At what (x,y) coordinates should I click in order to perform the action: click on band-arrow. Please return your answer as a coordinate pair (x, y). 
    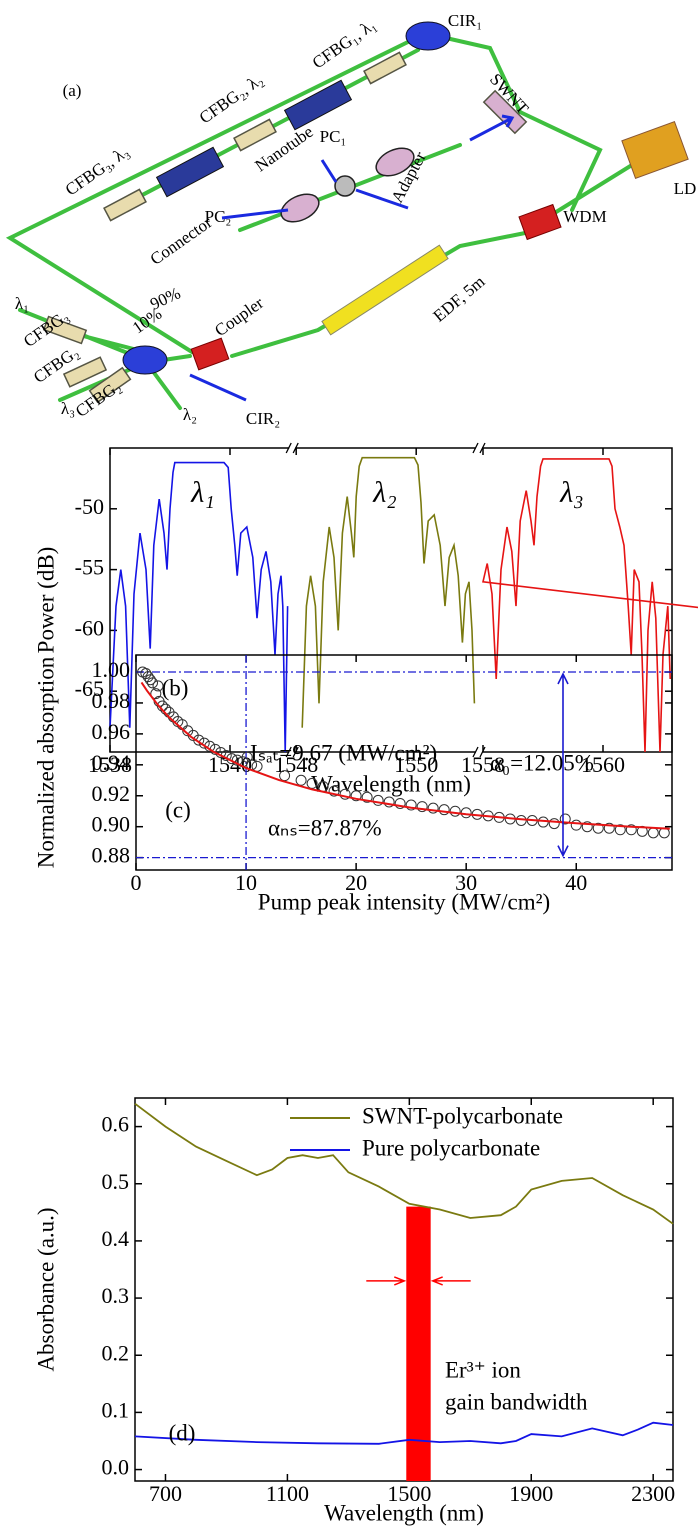
    Looking at the image, I should click on (450, 1281).